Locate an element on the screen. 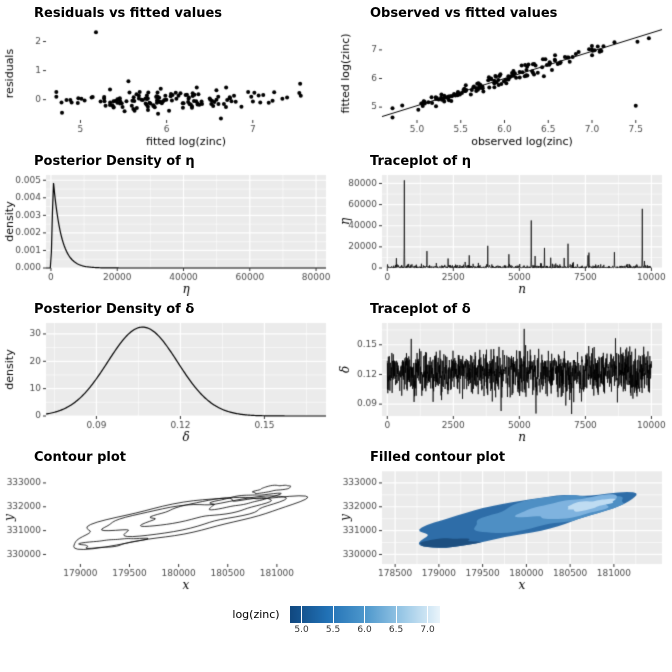  contour-plot is located at coordinates (168, 529).